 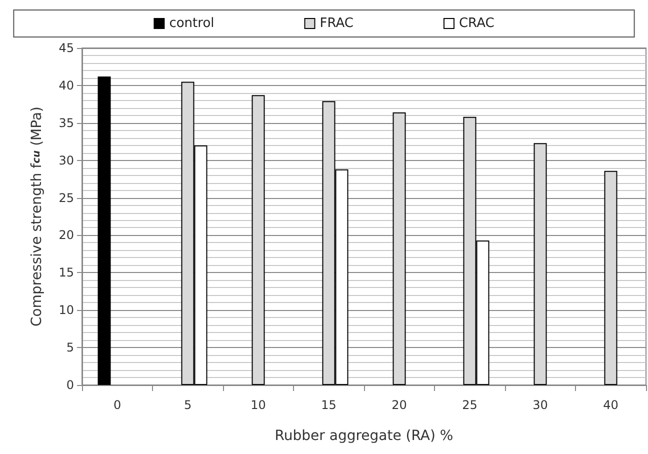 I want to click on x-tick-label: 40, so click(x=610, y=405).